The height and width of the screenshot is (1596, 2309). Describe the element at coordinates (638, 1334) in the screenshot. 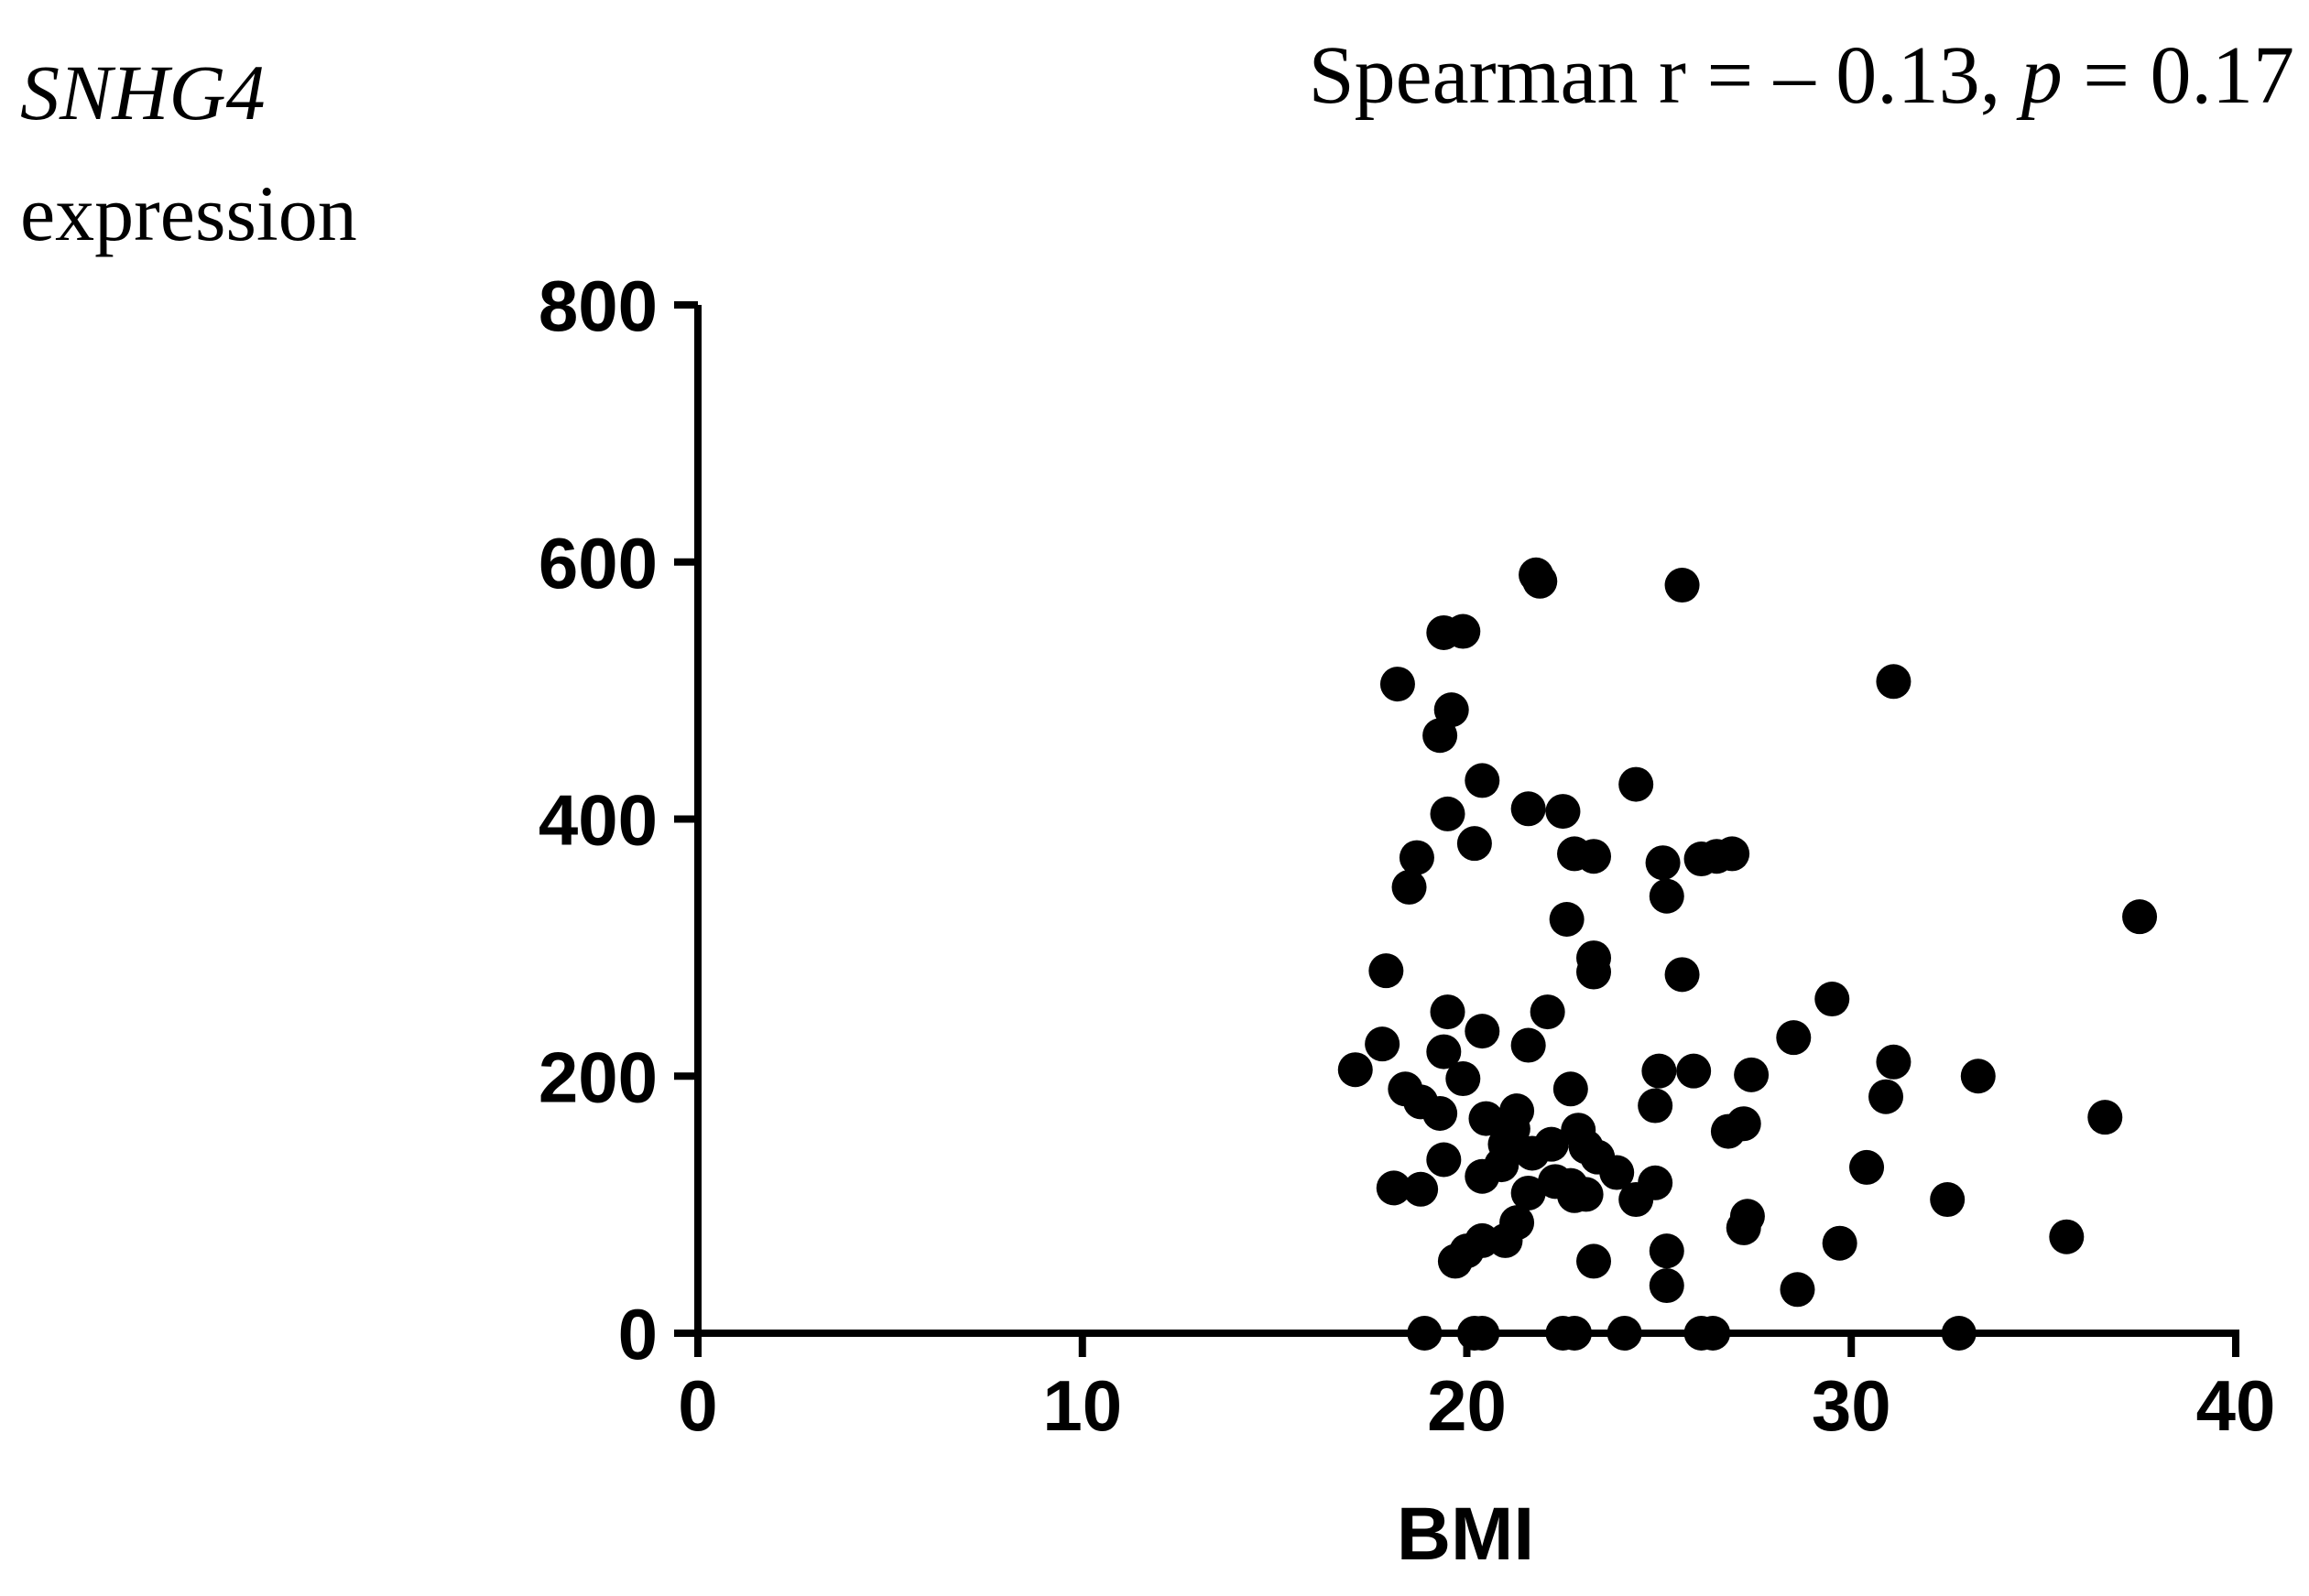

I see `y-tick-label: 0` at that location.